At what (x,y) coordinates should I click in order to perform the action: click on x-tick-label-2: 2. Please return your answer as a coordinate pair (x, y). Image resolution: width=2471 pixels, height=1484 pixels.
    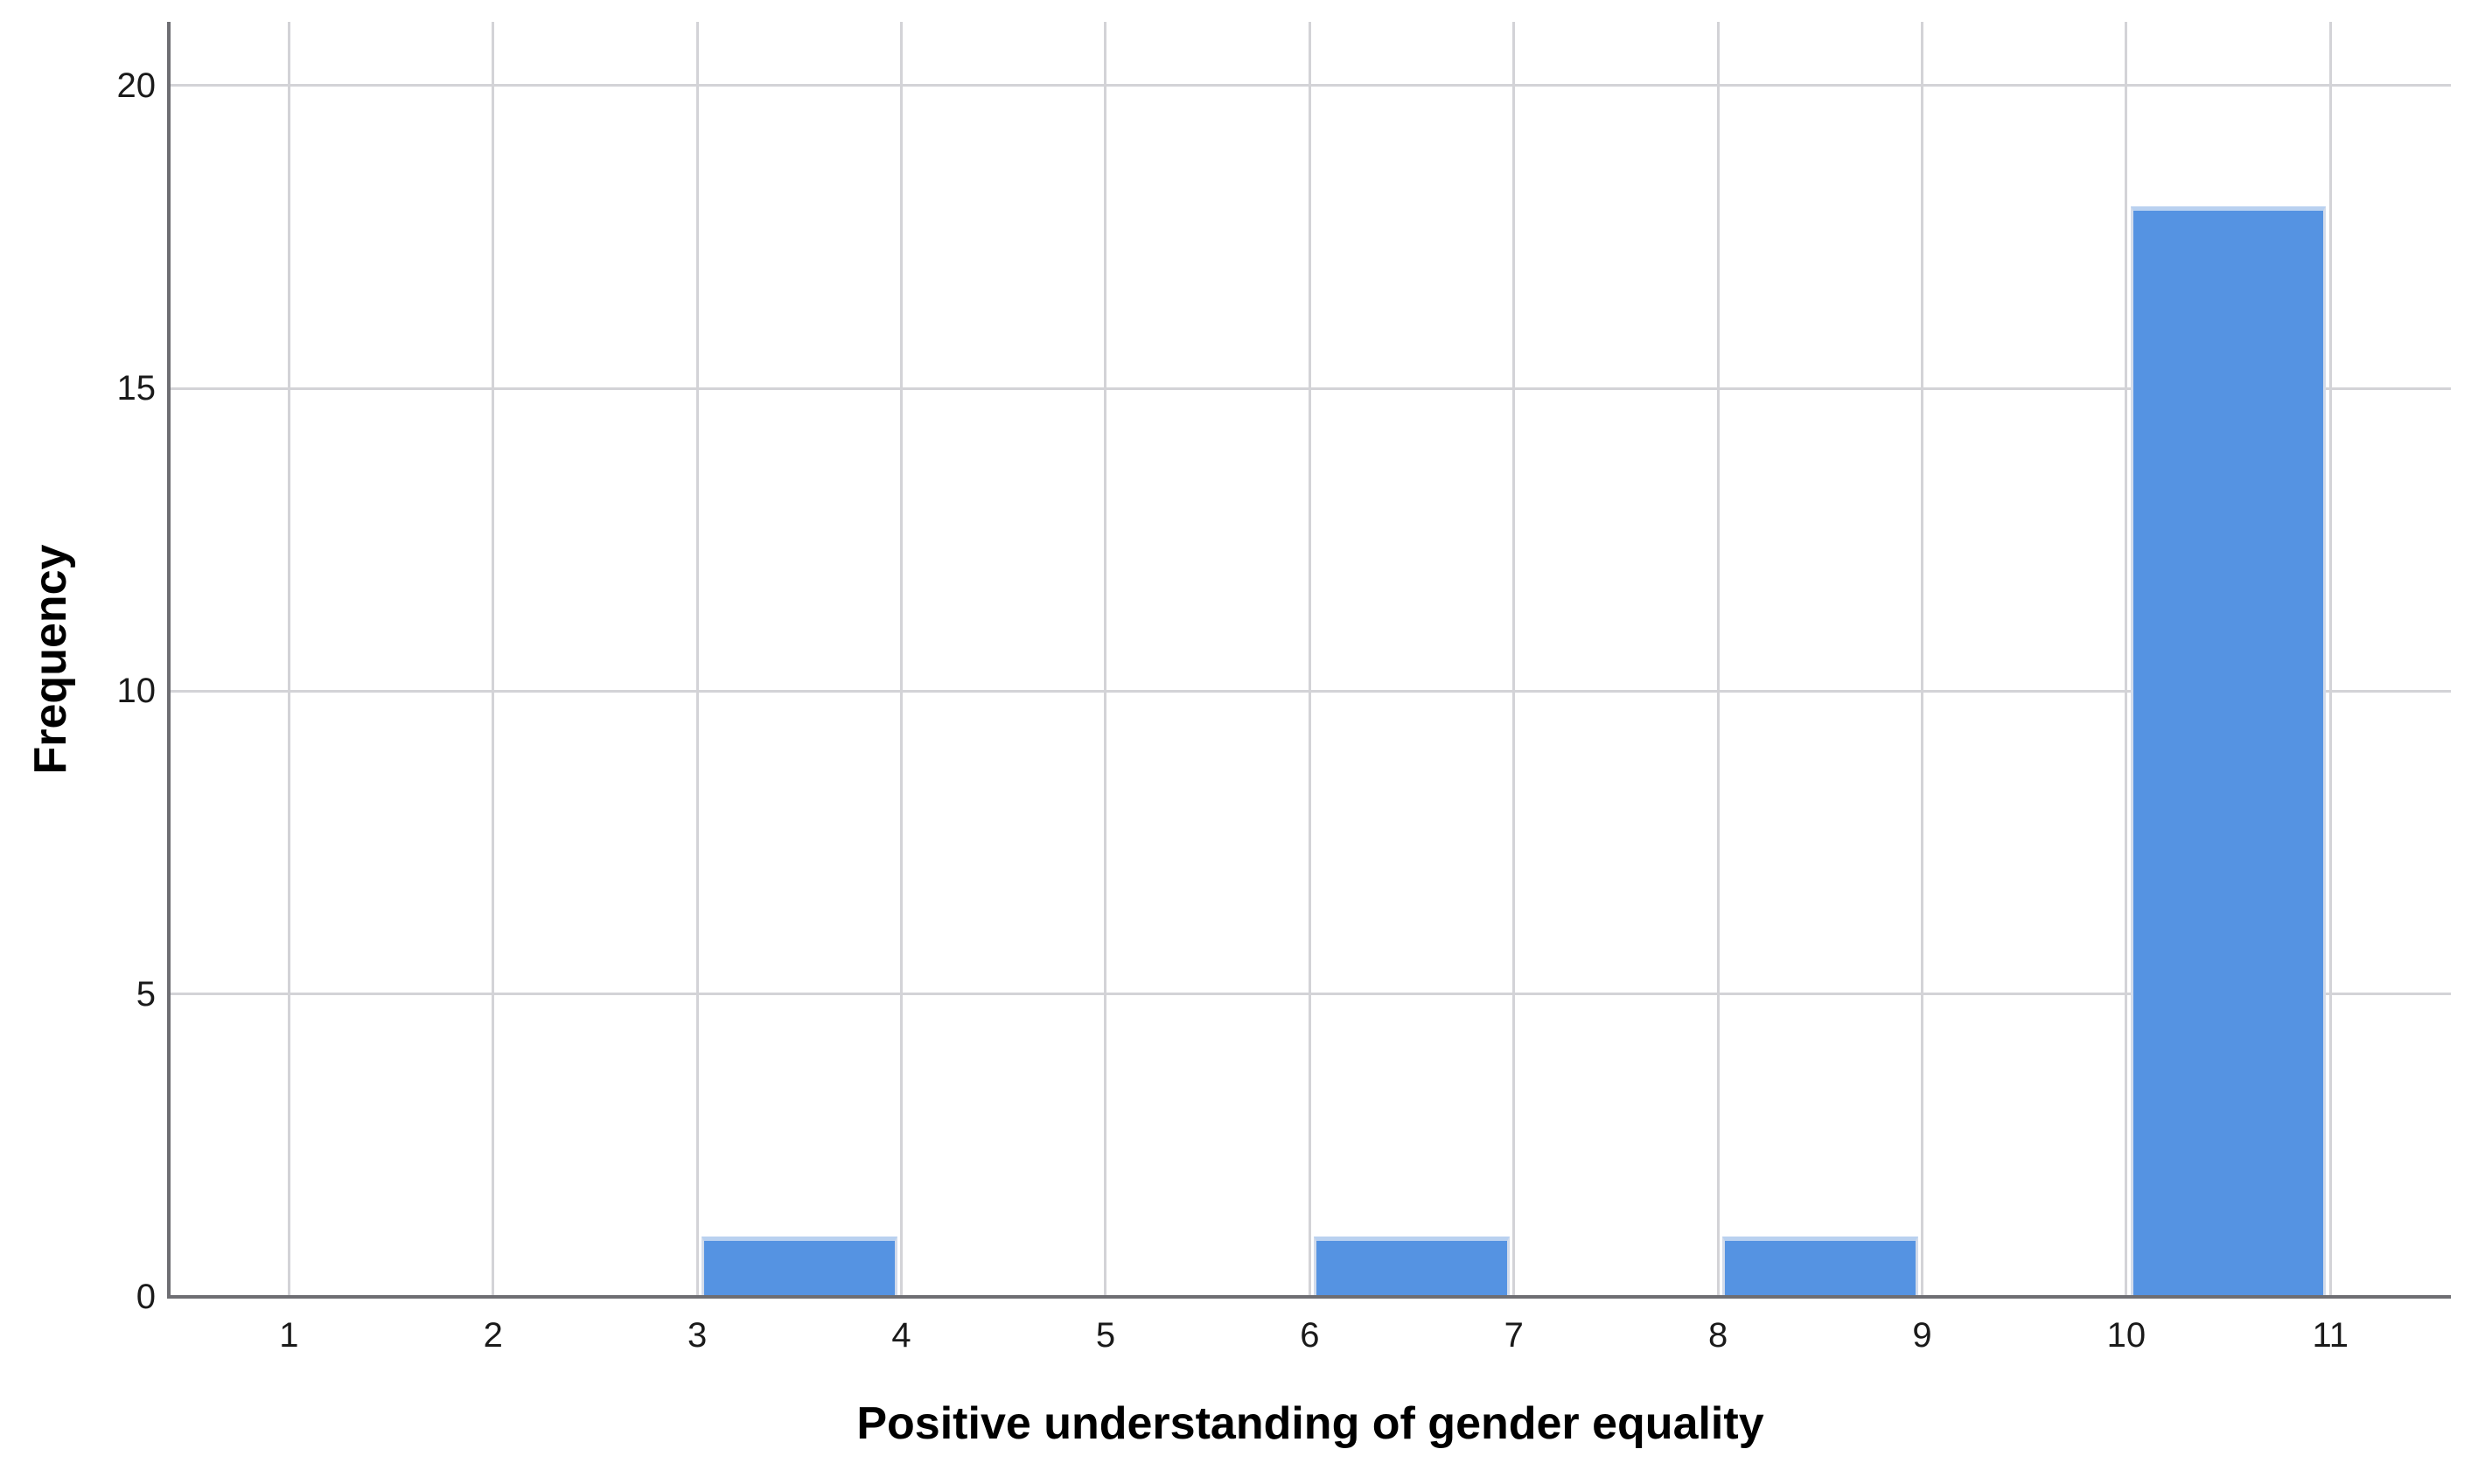
    Looking at the image, I should click on (493, 1336).